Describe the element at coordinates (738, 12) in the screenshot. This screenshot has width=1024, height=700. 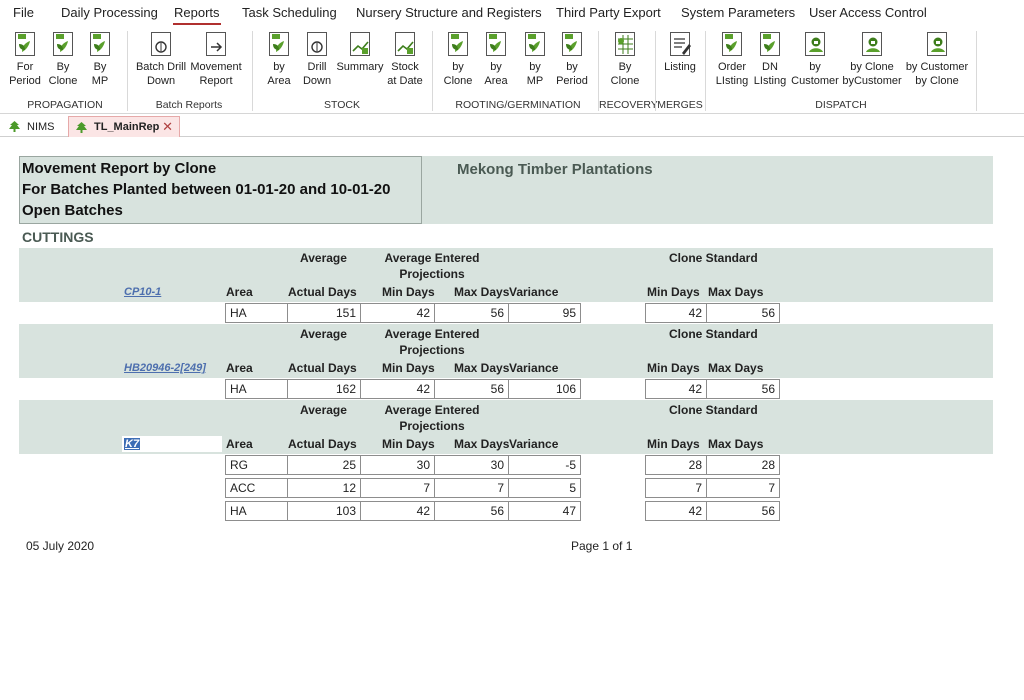
I see `menu-system-parameters: System Parameters` at that location.